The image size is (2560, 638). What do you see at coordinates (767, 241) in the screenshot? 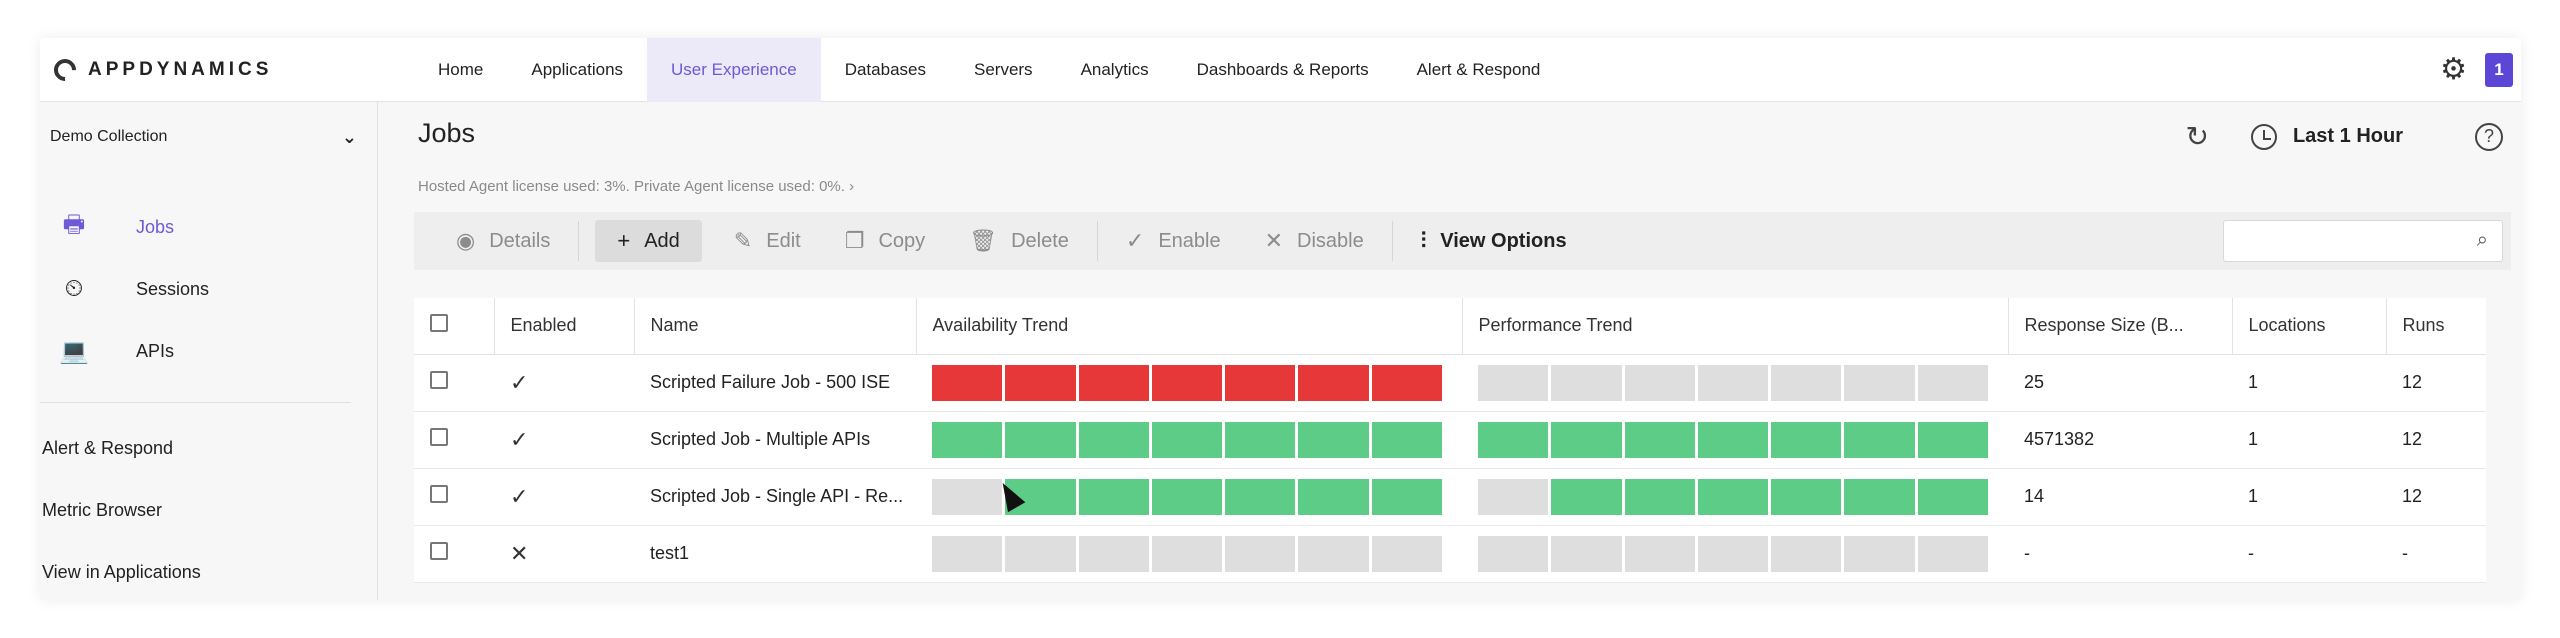
I see `edit-button: ✎ Edit` at bounding box center [767, 241].